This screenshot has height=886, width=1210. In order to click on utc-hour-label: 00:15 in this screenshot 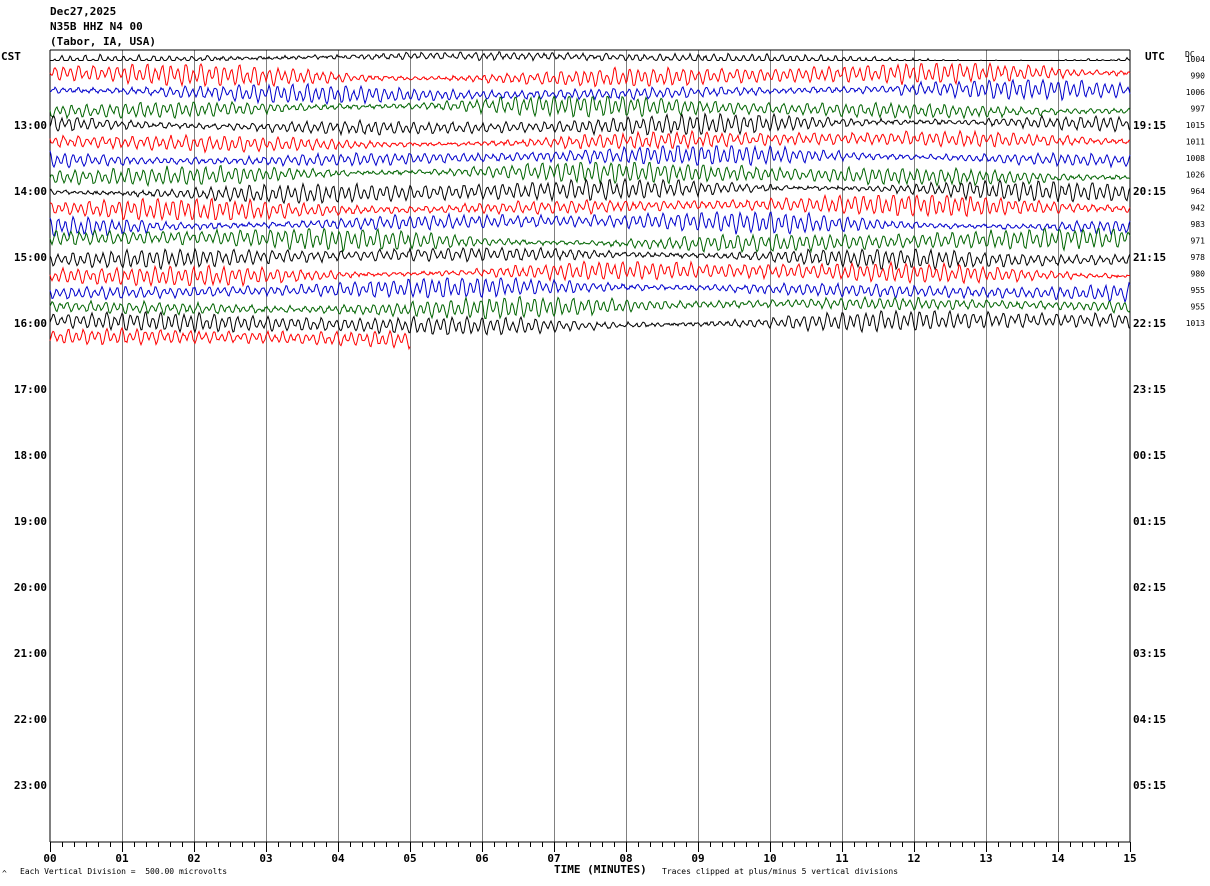, I will do `click(1149, 455)`.